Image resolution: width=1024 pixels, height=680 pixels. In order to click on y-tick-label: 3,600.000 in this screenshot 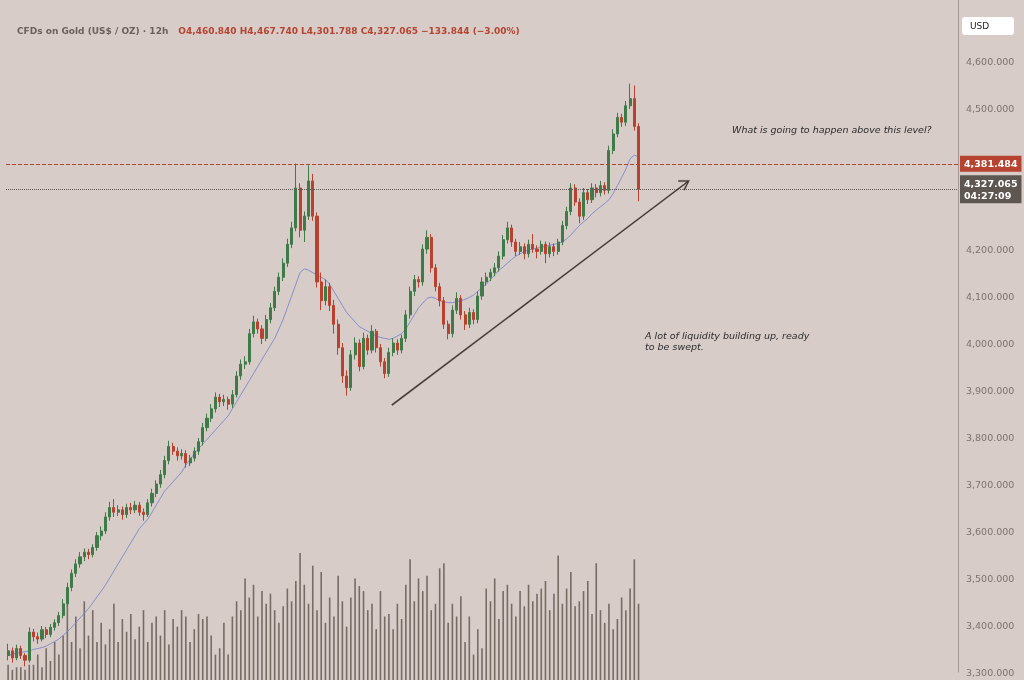, I will do `click(990, 531)`.